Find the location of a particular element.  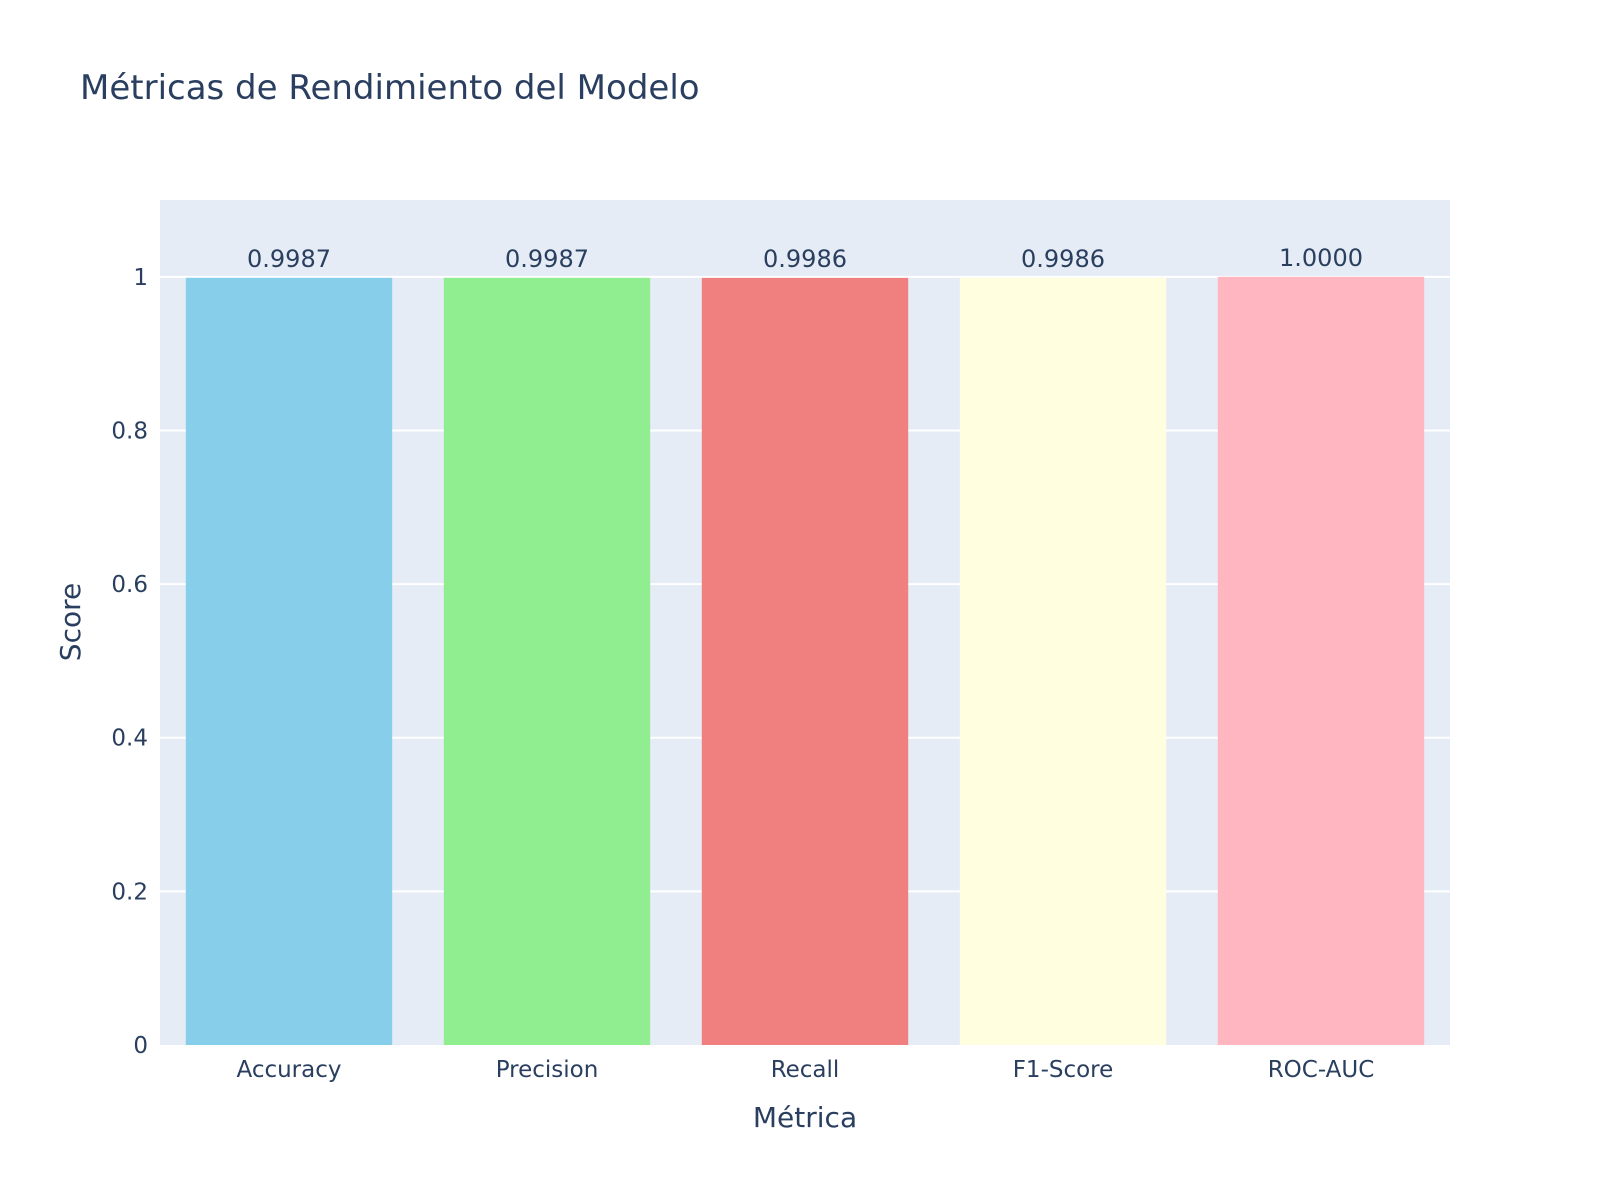

bar-precision is located at coordinates (547, 661).